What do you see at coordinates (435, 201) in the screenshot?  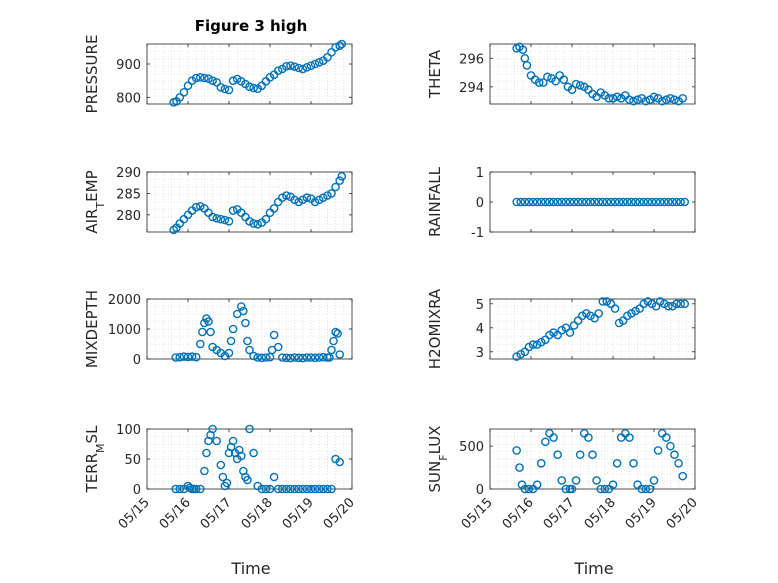 I see `y-axis-label-rainfall: RAINFALL` at bounding box center [435, 201].